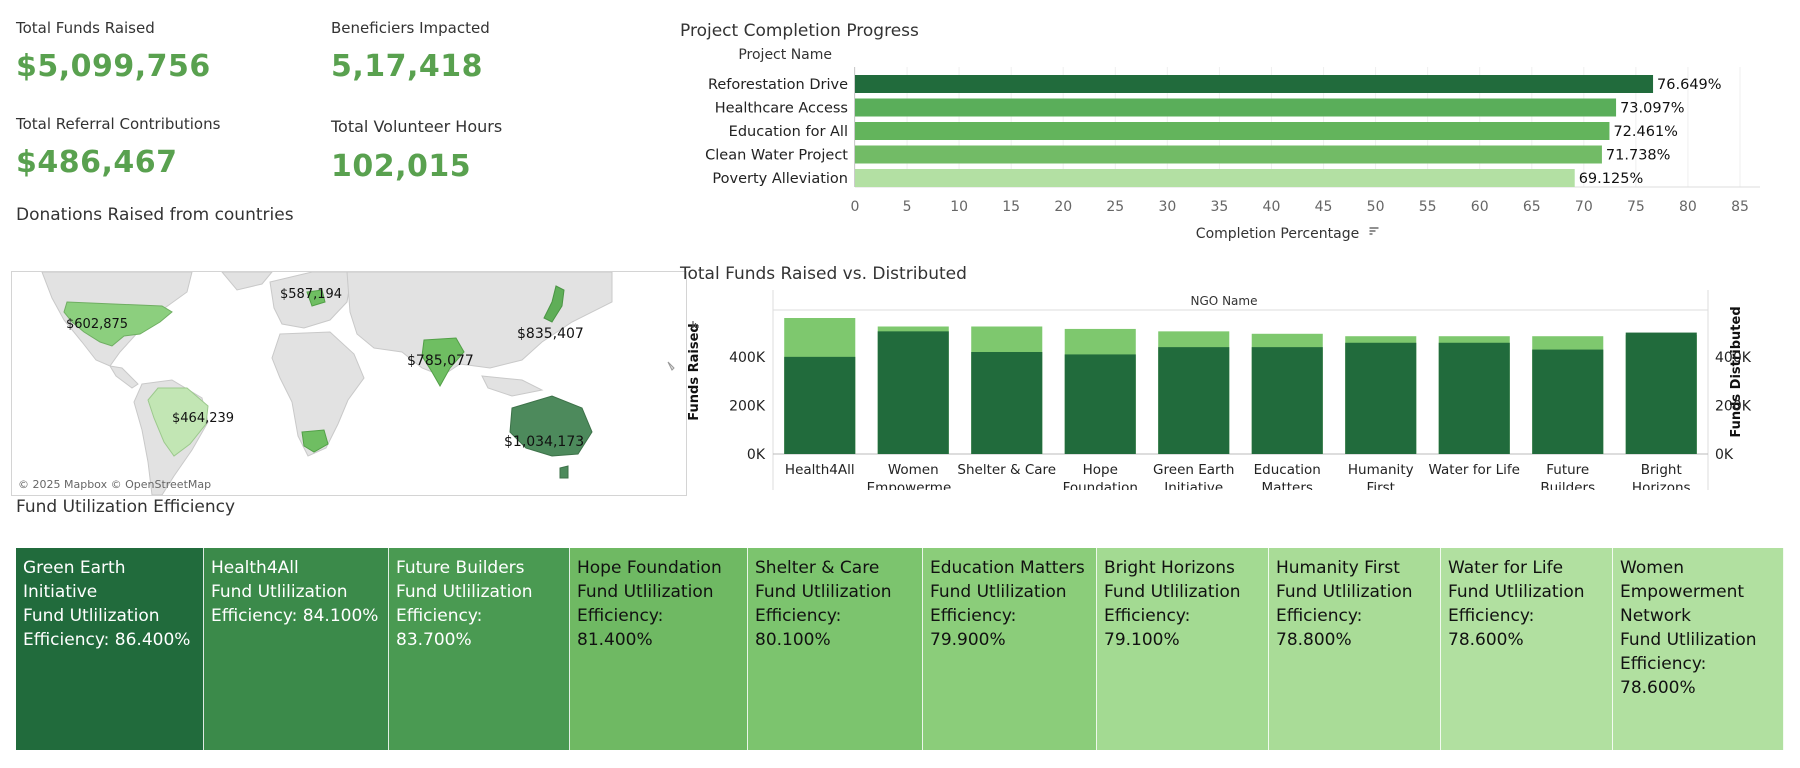  I want to click on treemap-cell-text: 79.900%, so click(968, 640).